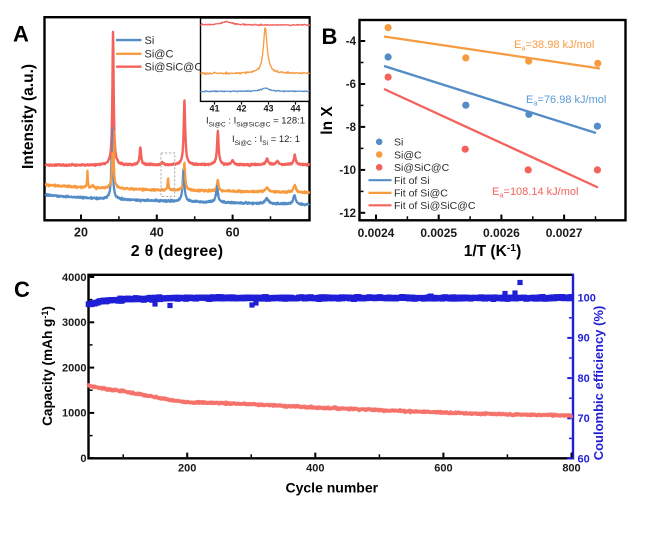  I want to click on svg-text: Cycle number, so click(332, 488).